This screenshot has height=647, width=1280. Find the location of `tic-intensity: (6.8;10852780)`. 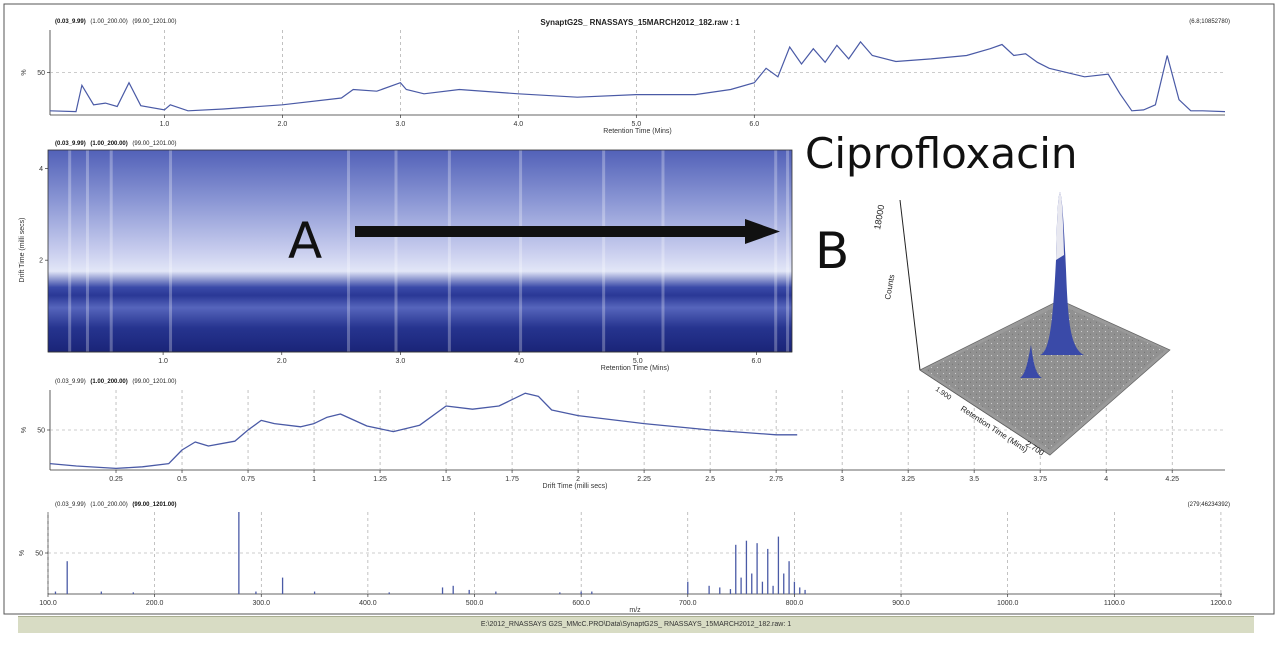

tic-intensity: (6.8;10852780) is located at coordinates (1209, 22).